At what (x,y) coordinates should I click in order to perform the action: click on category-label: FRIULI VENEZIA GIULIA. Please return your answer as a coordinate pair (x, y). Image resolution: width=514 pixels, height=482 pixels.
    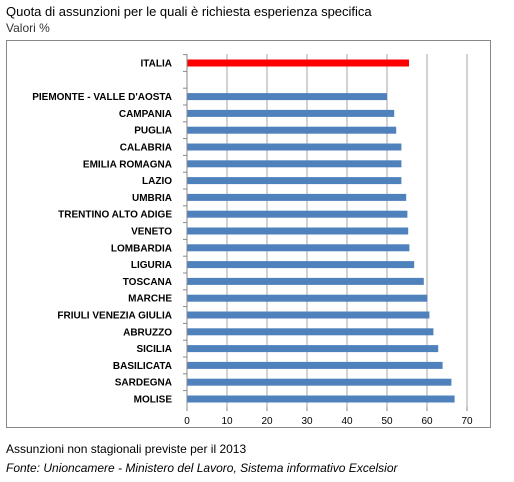
    Looking at the image, I should click on (114, 316).